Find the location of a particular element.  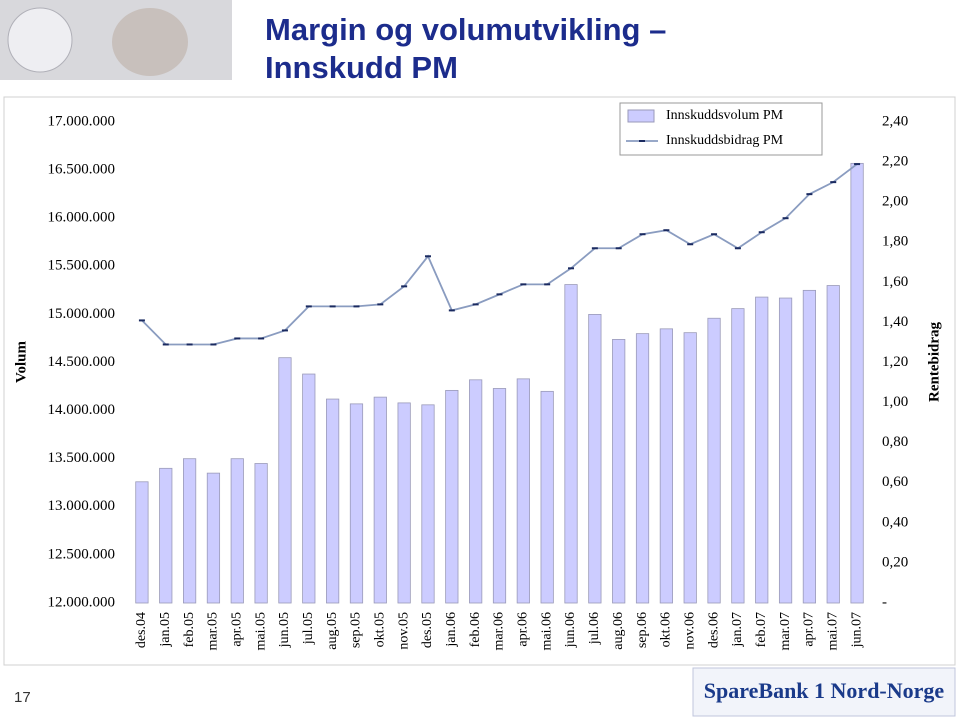

logo: SpareBank 1 Nord-Norge is located at coordinates (824, 690).